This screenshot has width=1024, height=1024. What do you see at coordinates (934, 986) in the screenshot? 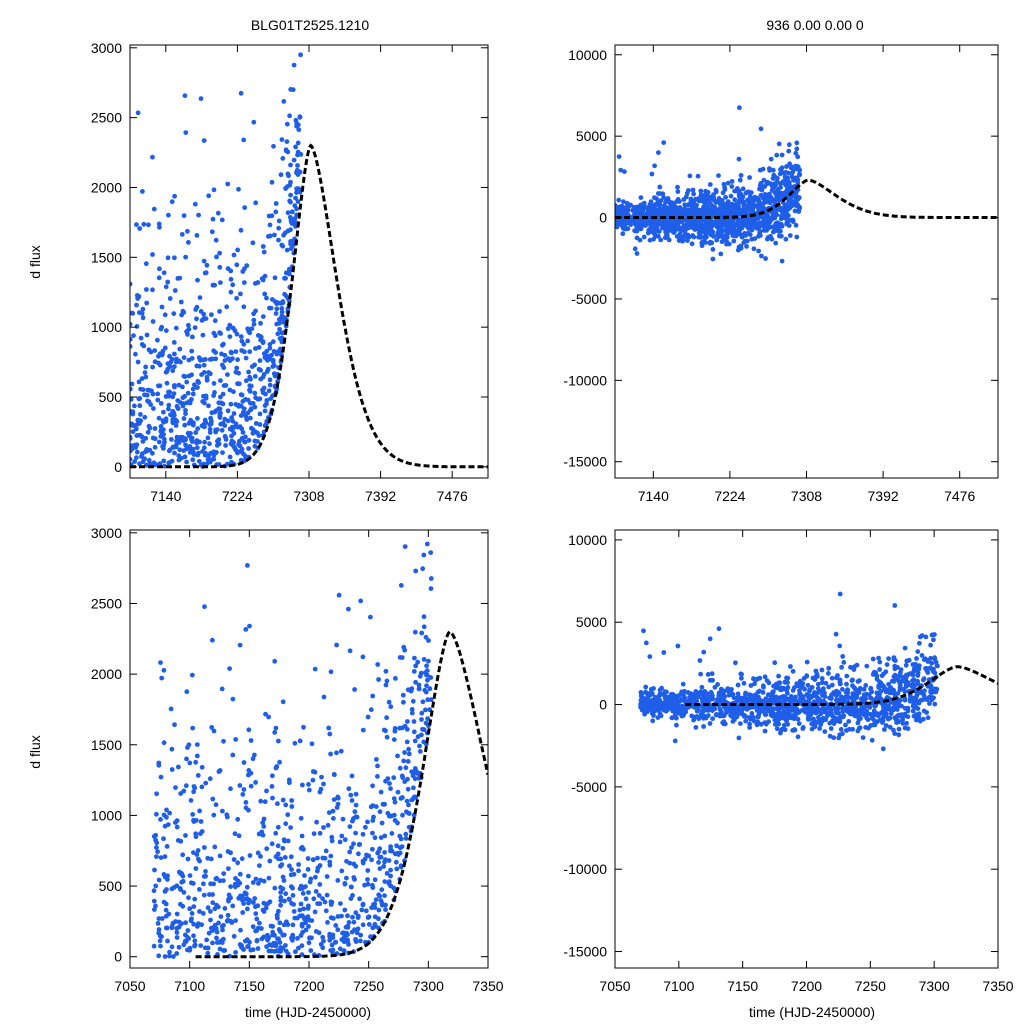
I see `x-tick-label: 7300` at bounding box center [934, 986].